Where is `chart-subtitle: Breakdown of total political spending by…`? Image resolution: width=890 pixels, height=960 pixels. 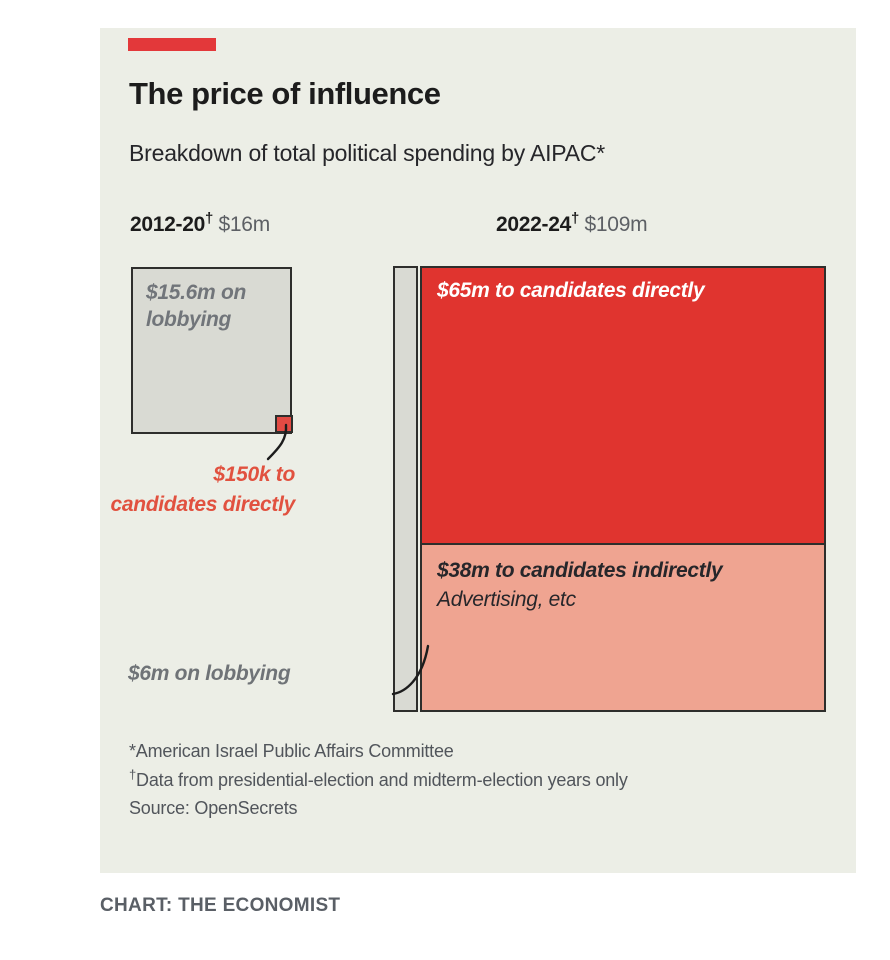 chart-subtitle: Breakdown of total political spending by… is located at coordinates (367, 153).